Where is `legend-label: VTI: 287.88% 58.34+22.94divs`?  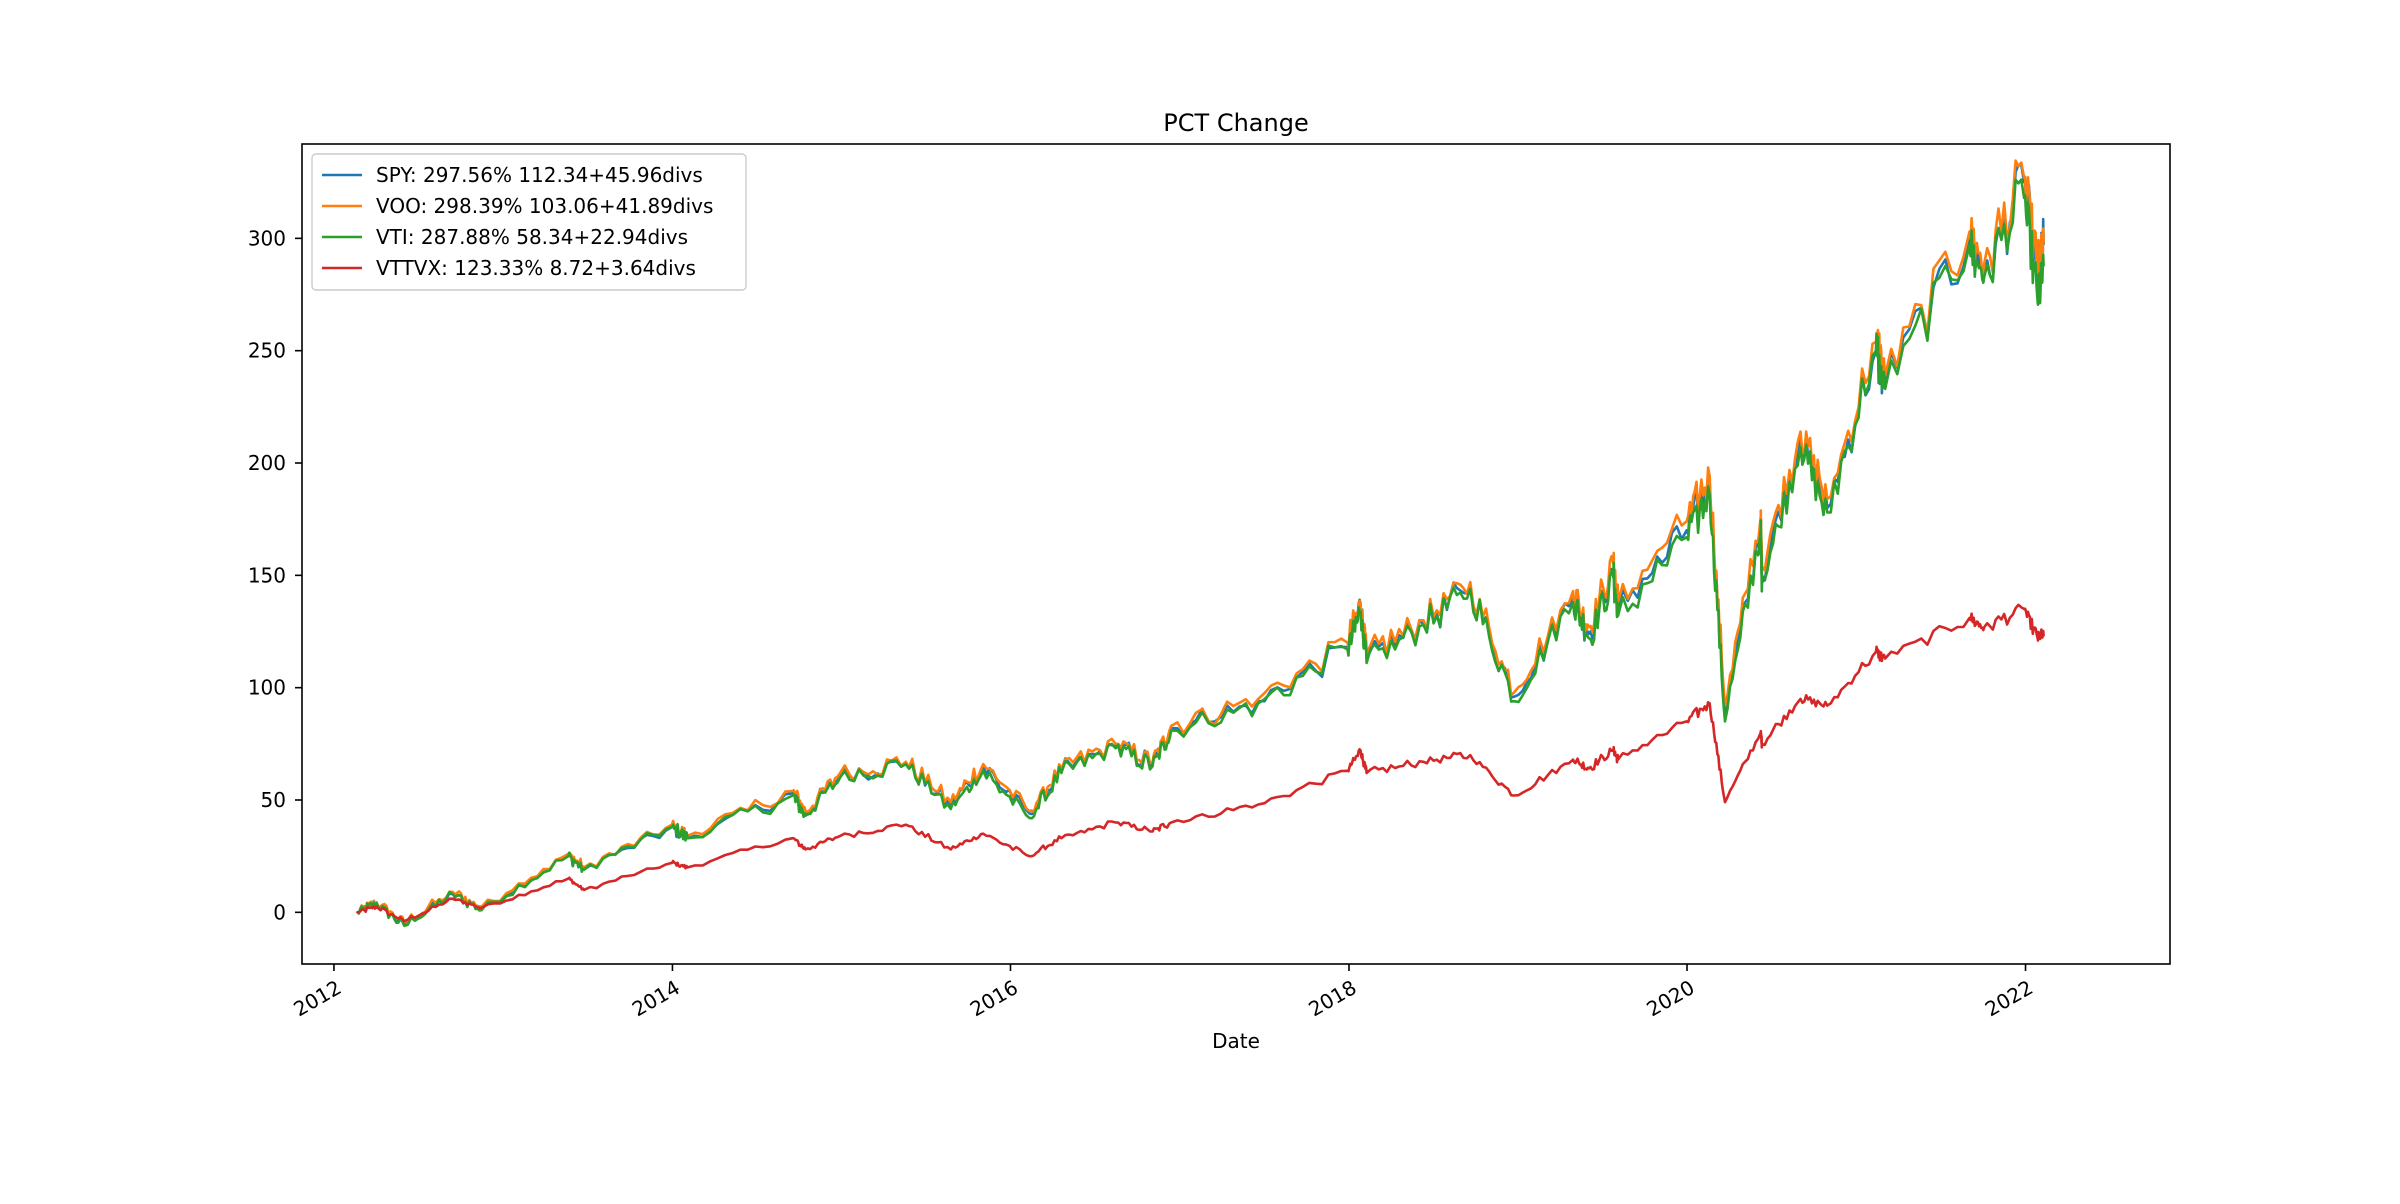 legend-label: VTI: 287.88% 58.34+22.94divs is located at coordinates (532, 237).